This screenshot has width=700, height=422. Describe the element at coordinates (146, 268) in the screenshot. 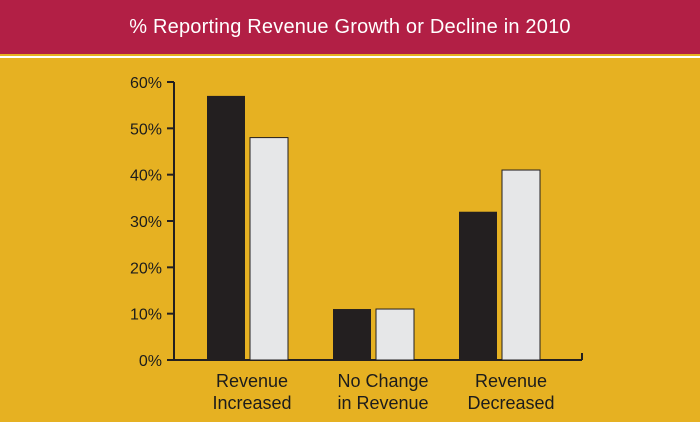

I see `y-tick-label: 20%` at that location.